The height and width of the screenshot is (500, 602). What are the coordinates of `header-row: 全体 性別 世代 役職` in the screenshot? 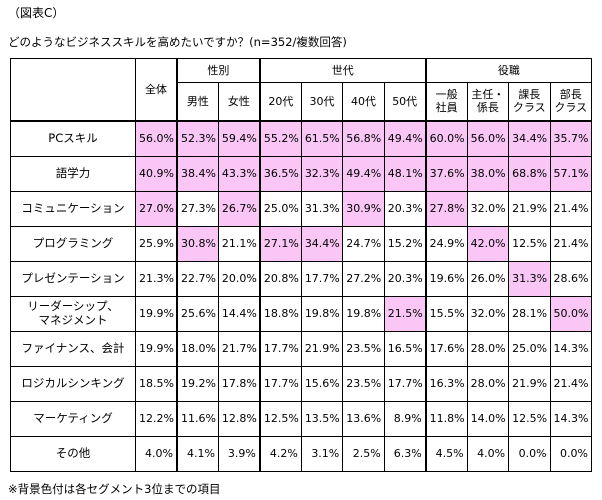 It's located at (301, 90).